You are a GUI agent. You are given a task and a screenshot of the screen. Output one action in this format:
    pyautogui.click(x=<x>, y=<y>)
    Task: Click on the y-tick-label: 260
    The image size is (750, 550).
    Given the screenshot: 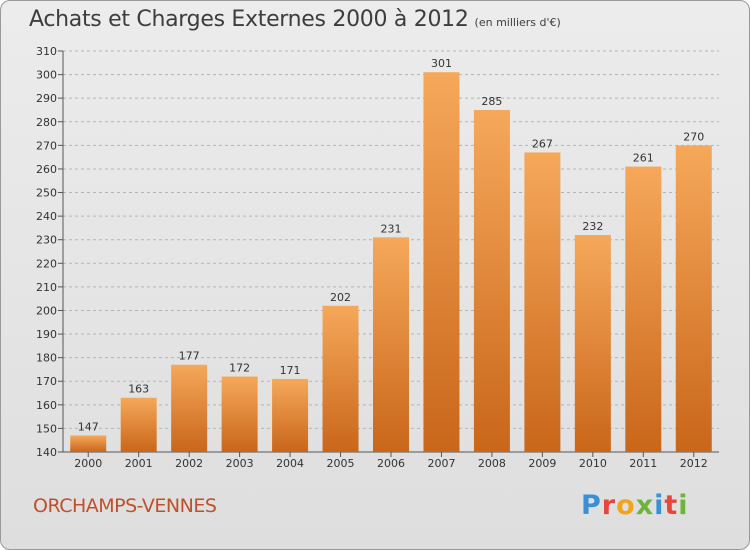 What is the action you would take?
    pyautogui.click(x=46, y=169)
    